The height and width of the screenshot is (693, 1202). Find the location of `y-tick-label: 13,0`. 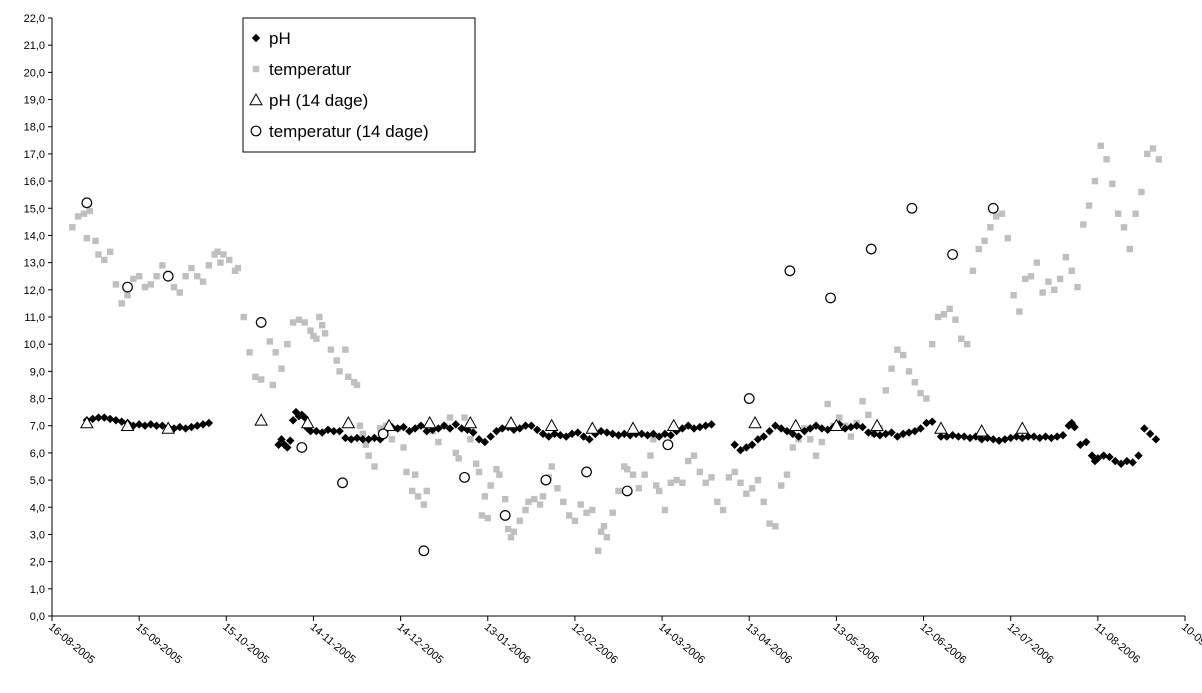

y-tick-label: 13,0 is located at coordinates (34, 264).